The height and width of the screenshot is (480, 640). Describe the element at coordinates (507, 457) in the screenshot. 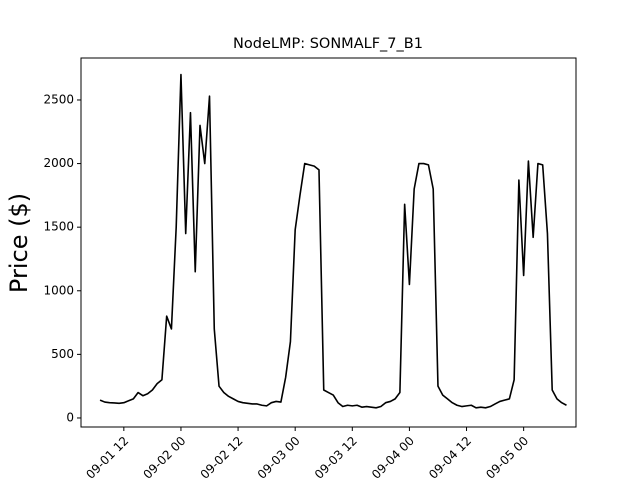

I see `x-tick-label: 09-05 00` at that location.